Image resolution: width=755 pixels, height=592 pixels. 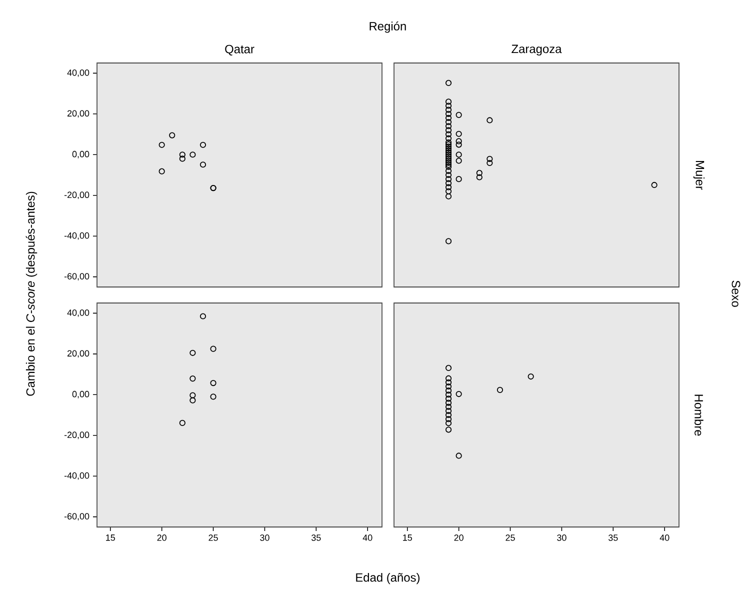 What do you see at coordinates (388, 578) in the screenshot?
I see `x-axis-title: Edad (años)` at bounding box center [388, 578].